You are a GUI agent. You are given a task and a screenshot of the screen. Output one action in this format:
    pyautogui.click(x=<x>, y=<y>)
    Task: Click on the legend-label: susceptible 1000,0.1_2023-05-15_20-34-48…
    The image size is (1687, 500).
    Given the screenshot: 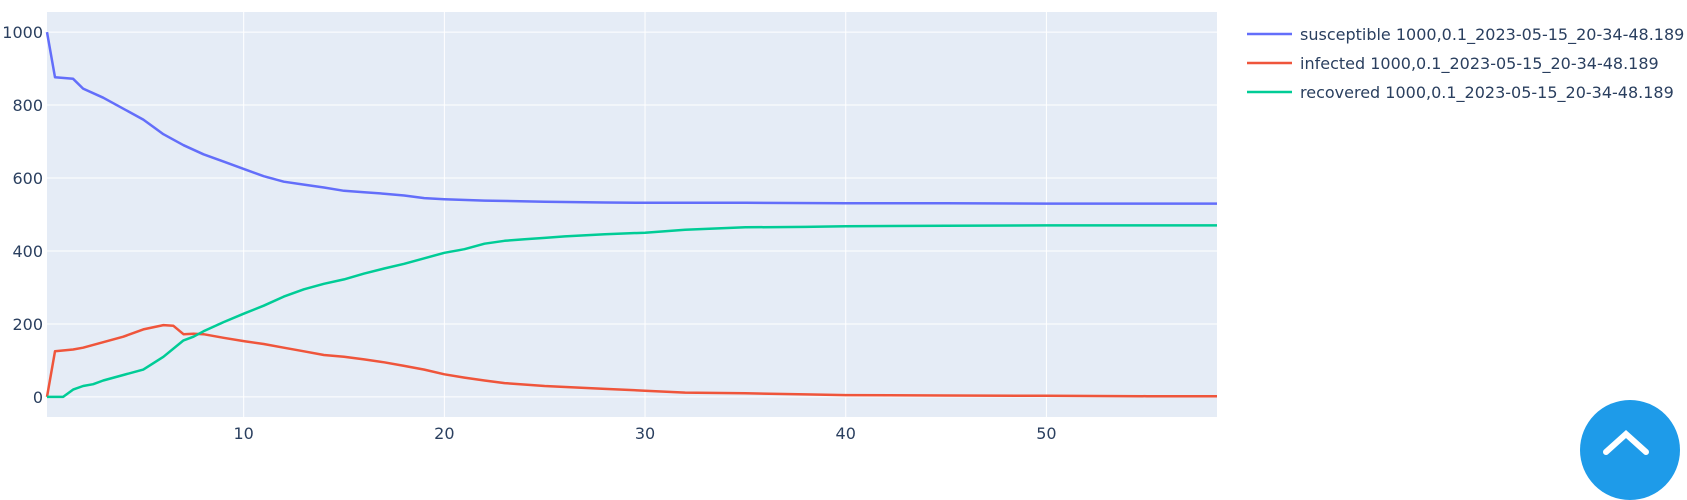 What is the action you would take?
    pyautogui.click(x=1492, y=35)
    